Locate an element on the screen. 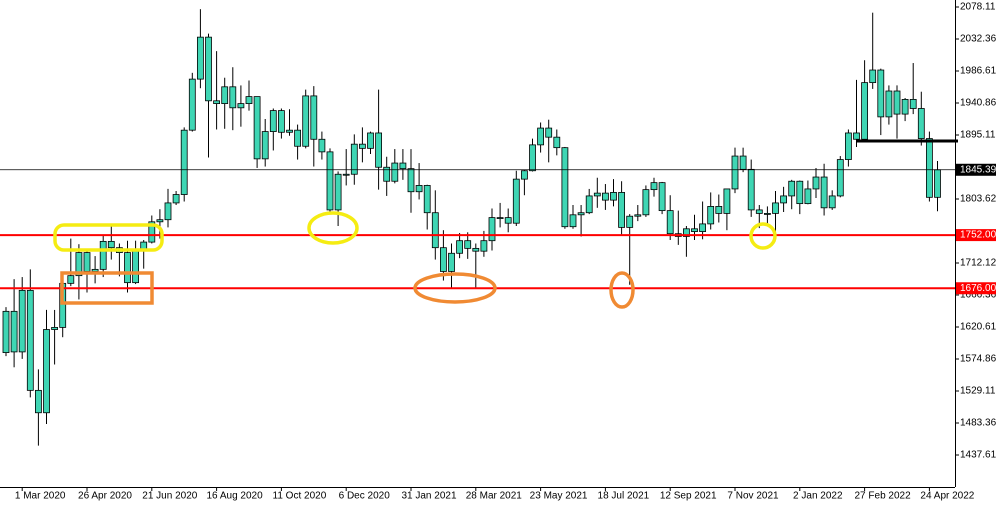 The image size is (1006, 507). highlight-box is located at coordinates (108, 237).